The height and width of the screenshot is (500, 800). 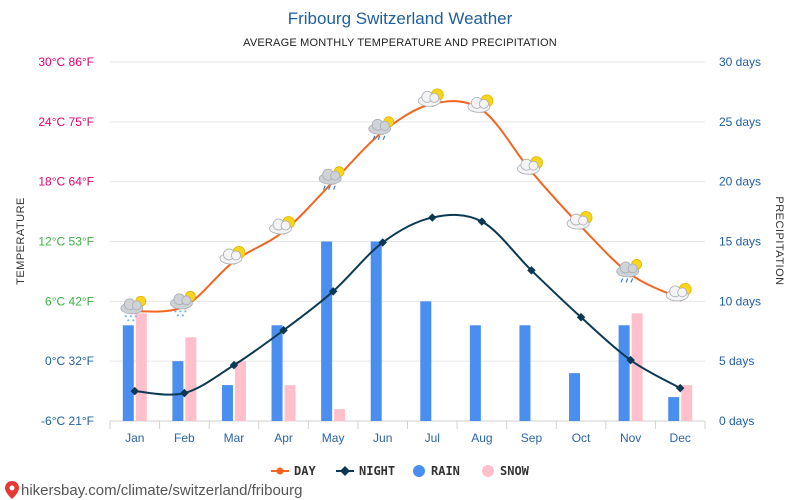 What do you see at coordinates (740, 182) in the screenshot?
I see `right-tick-label: 20 days` at bounding box center [740, 182].